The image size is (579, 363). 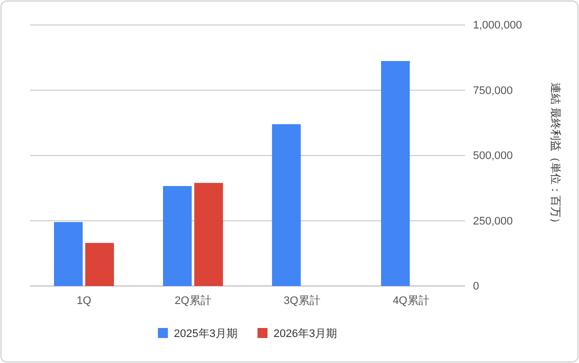 What do you see at coordinates (193, 300) in the screenshot?
I see `x-tick-label: 2Q累計` at bounding box center [193, 300].